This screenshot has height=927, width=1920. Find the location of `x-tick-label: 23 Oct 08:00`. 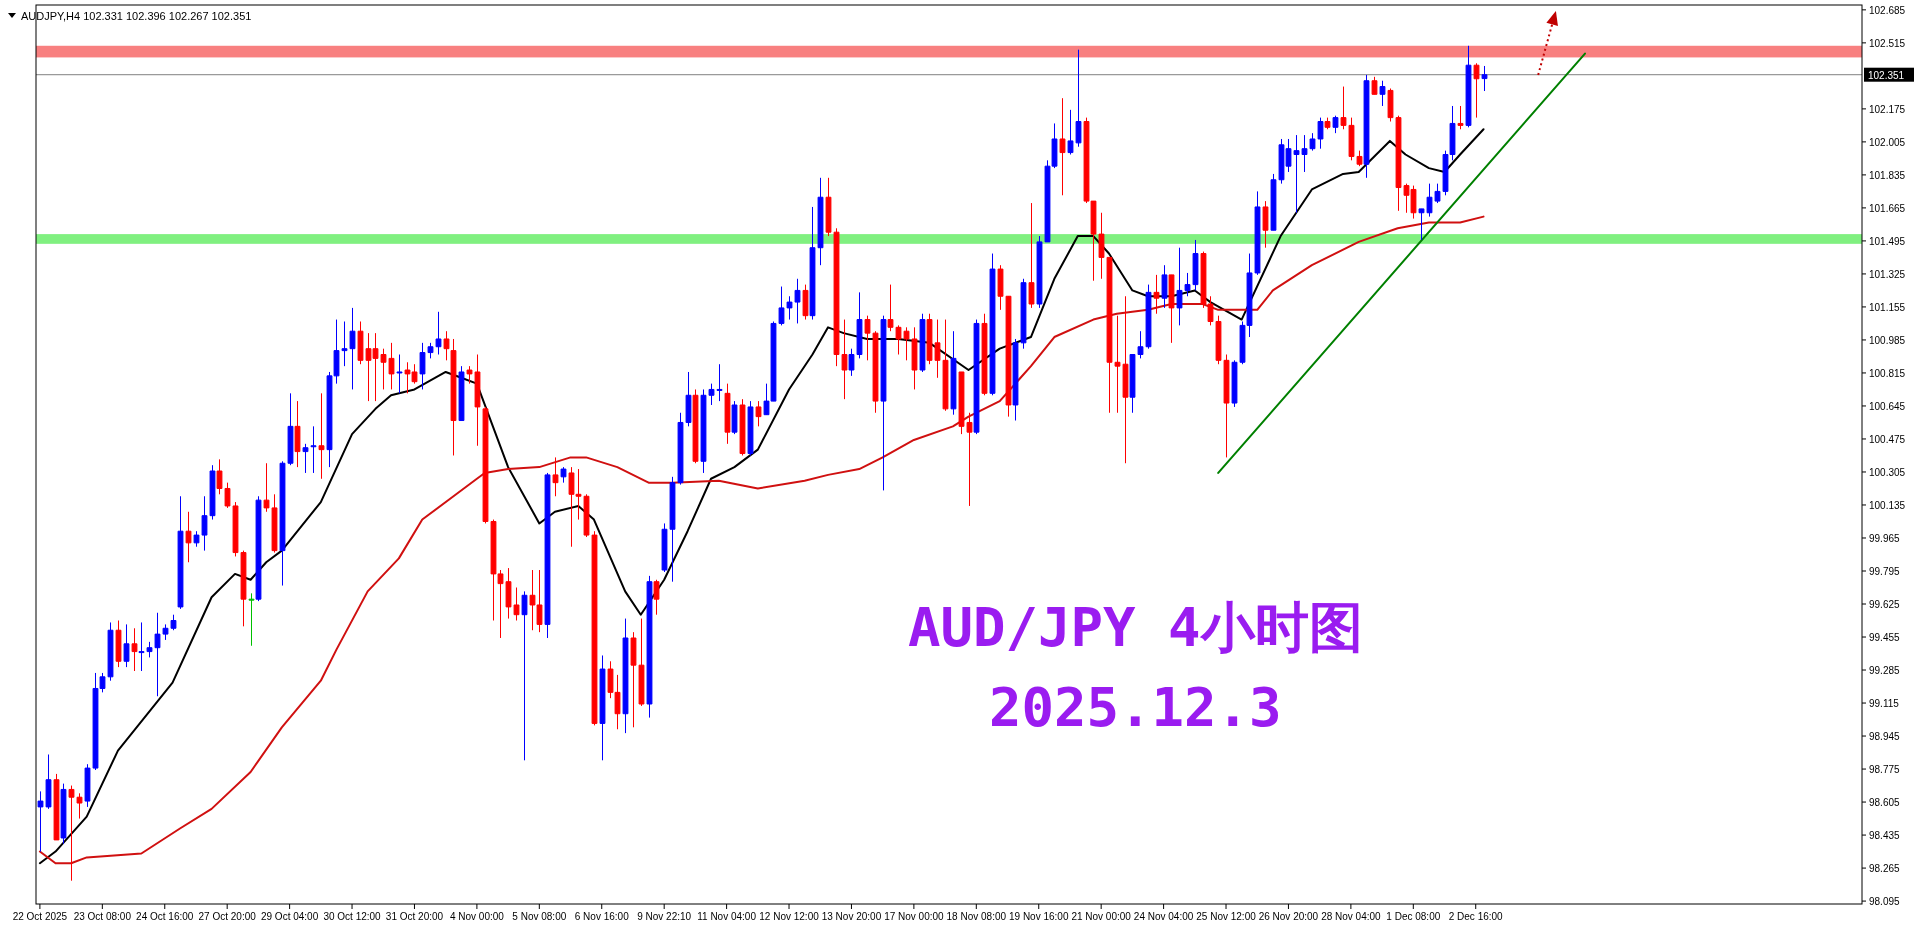

x-tick-label: 23 Oct 08:00 is located at coordinates (102, 916).